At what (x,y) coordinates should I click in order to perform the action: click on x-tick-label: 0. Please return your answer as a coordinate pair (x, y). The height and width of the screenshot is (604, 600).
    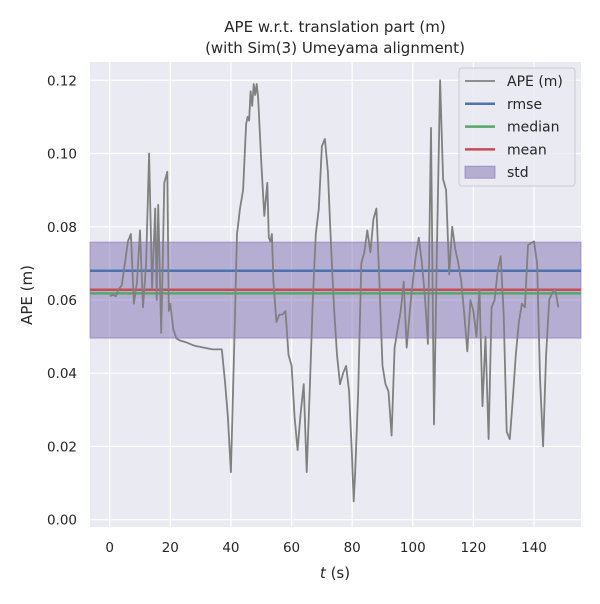
    Looking at the image, I should click on (109, 548).